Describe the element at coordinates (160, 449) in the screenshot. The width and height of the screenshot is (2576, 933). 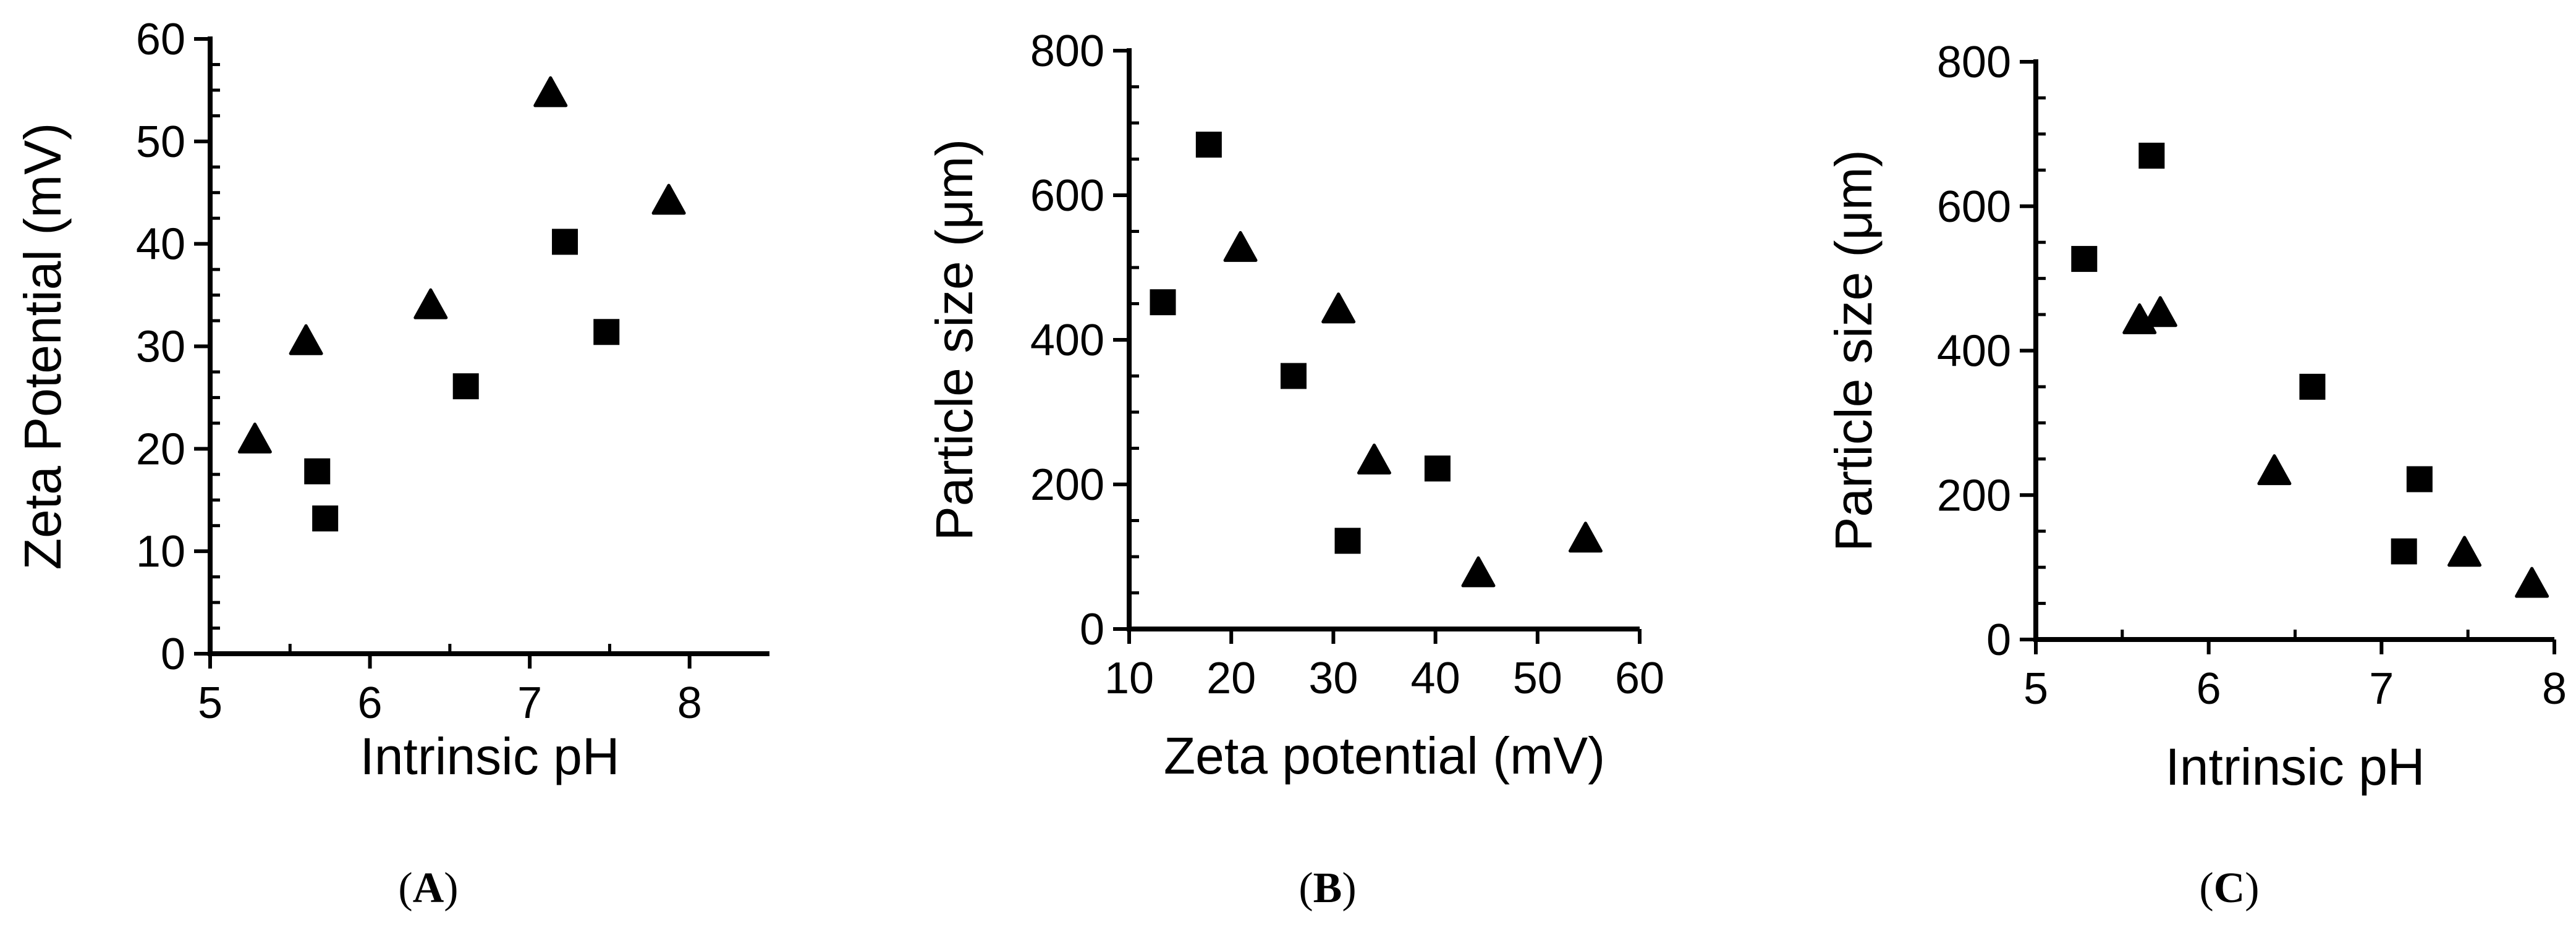
I see `y-tick-label: 20` at that location.